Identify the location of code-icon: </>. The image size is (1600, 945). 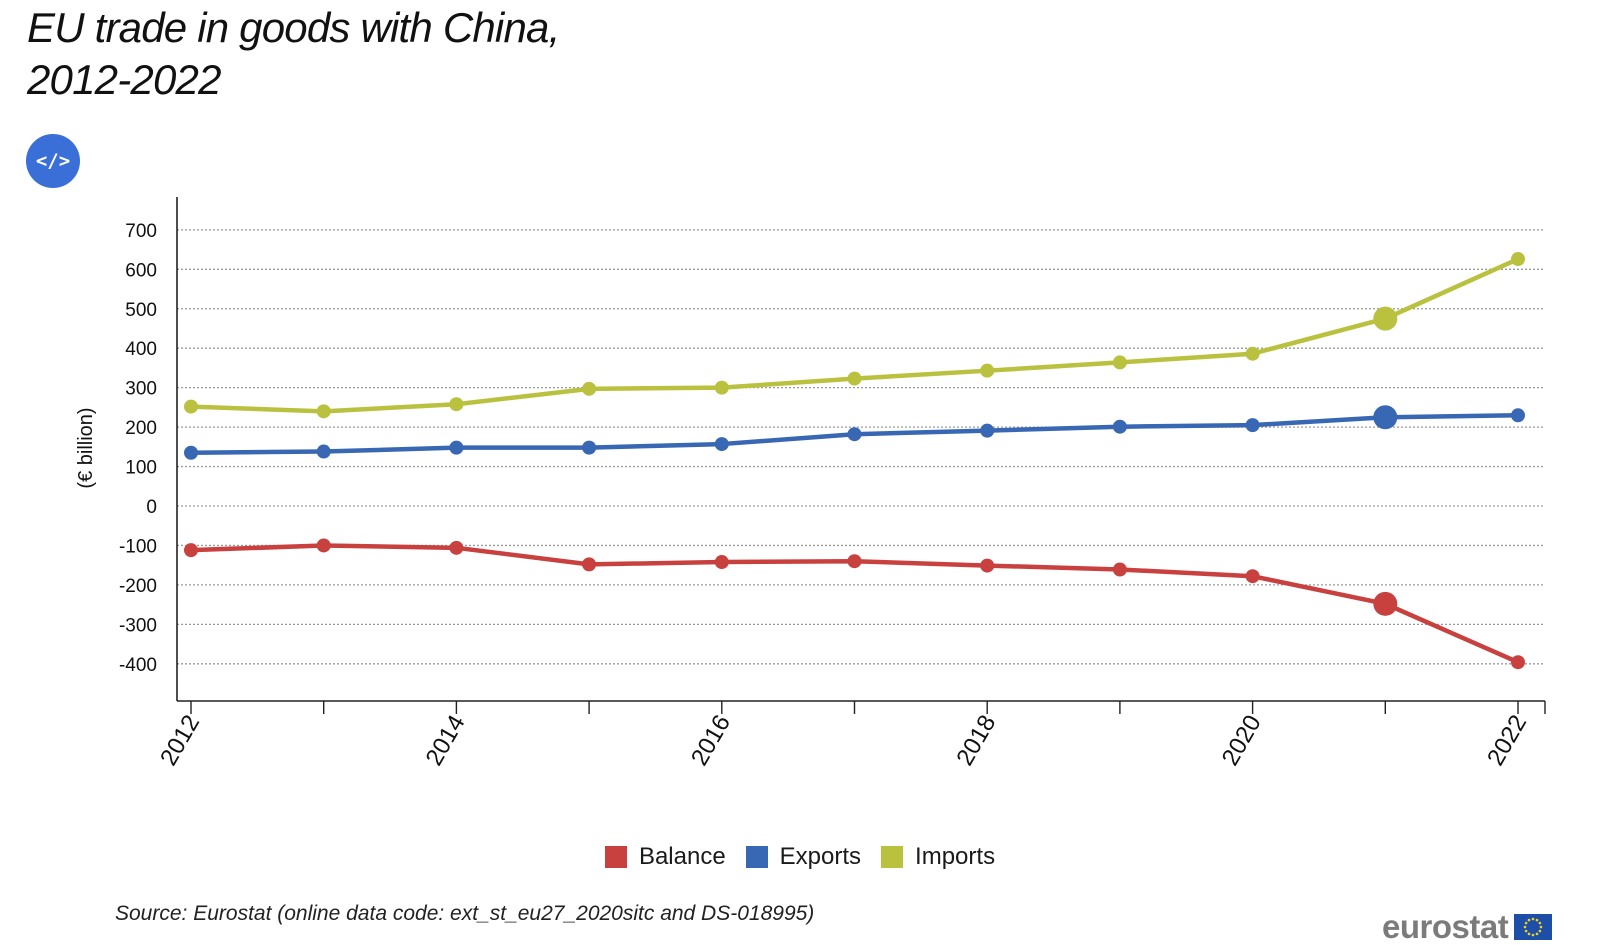
(53, 161).